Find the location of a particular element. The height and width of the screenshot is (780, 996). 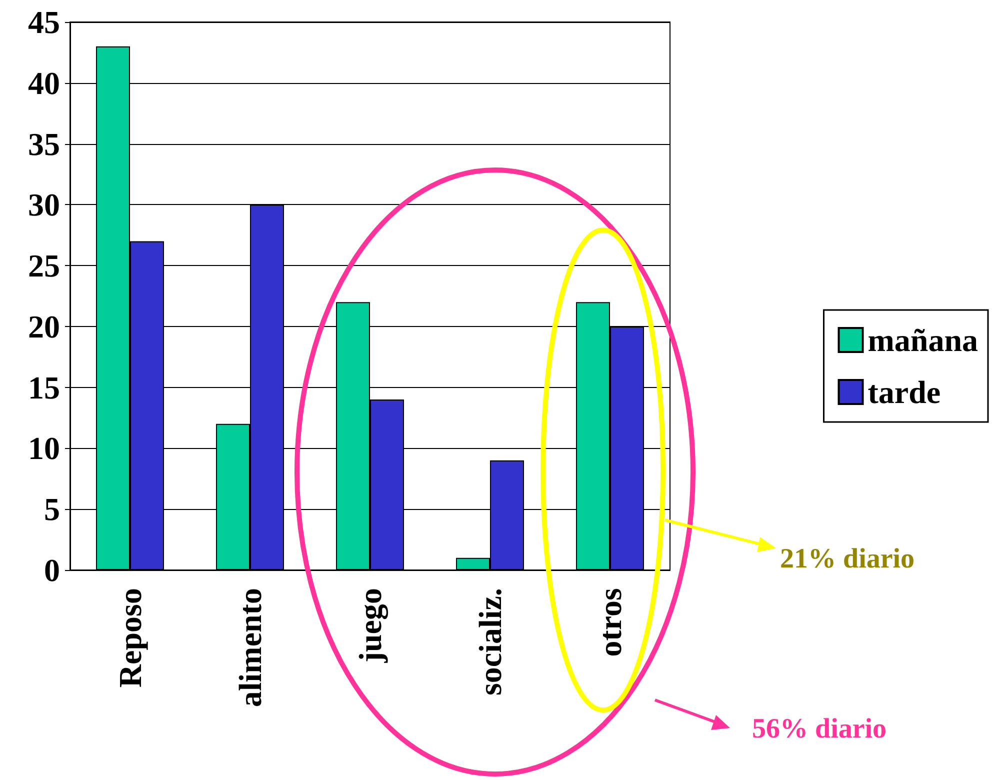

y-tick-label: 15 is located at coordinates (44, 387).